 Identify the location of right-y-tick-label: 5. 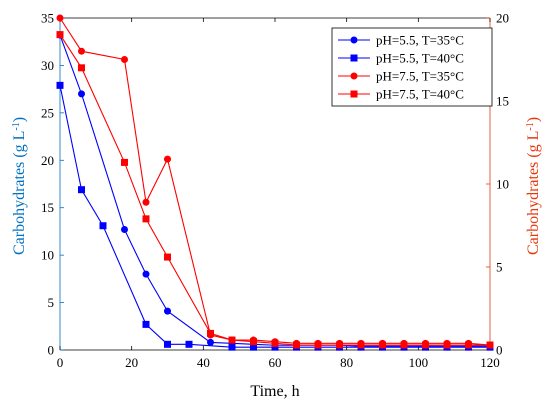
(499, 267).